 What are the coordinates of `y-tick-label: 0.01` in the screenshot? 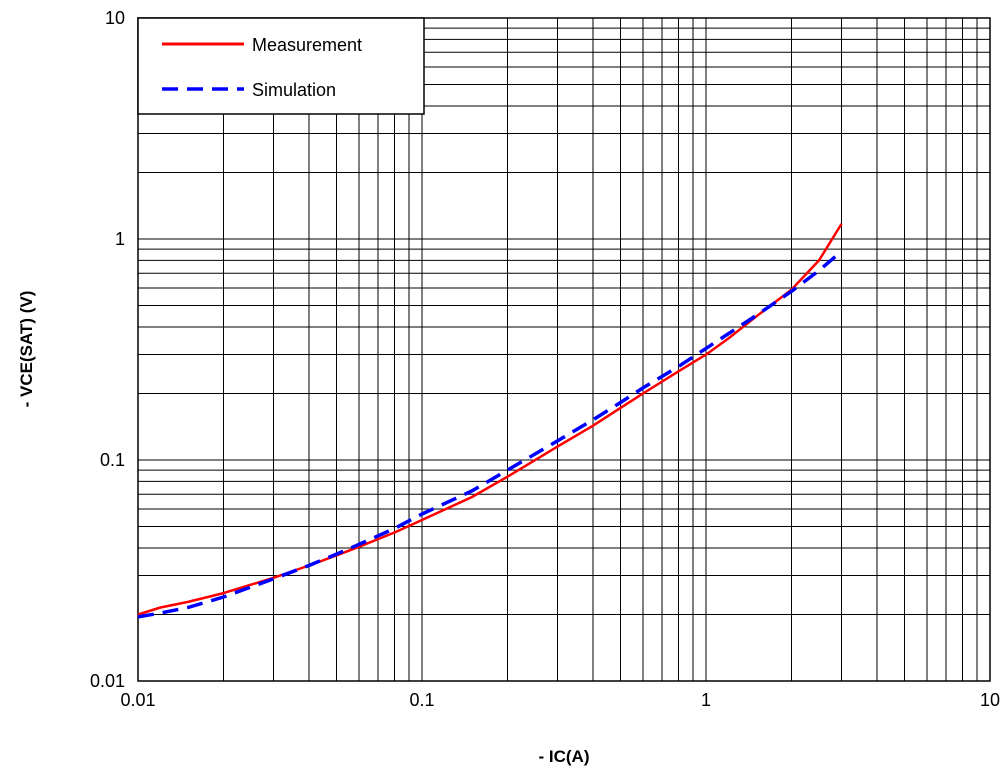 It's located at (107, 681).